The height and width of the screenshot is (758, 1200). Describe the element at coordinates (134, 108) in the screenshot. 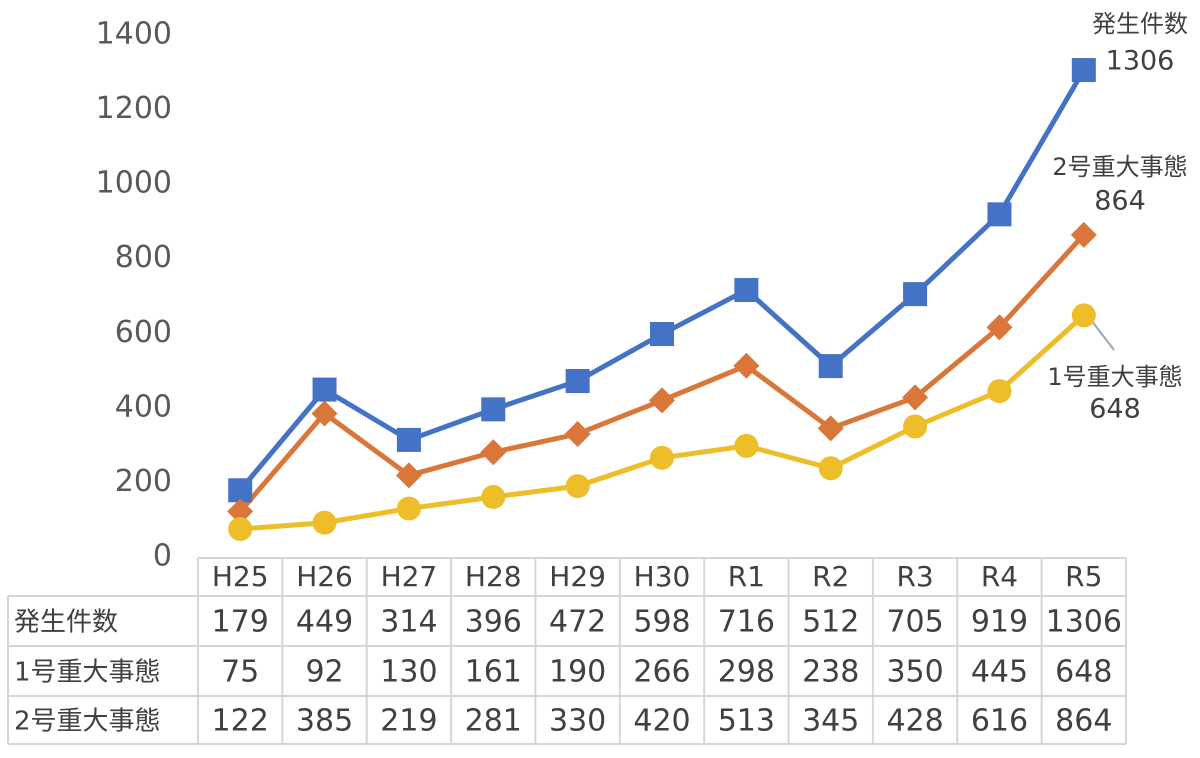

I see `y-tick-label: 1200` at that location.